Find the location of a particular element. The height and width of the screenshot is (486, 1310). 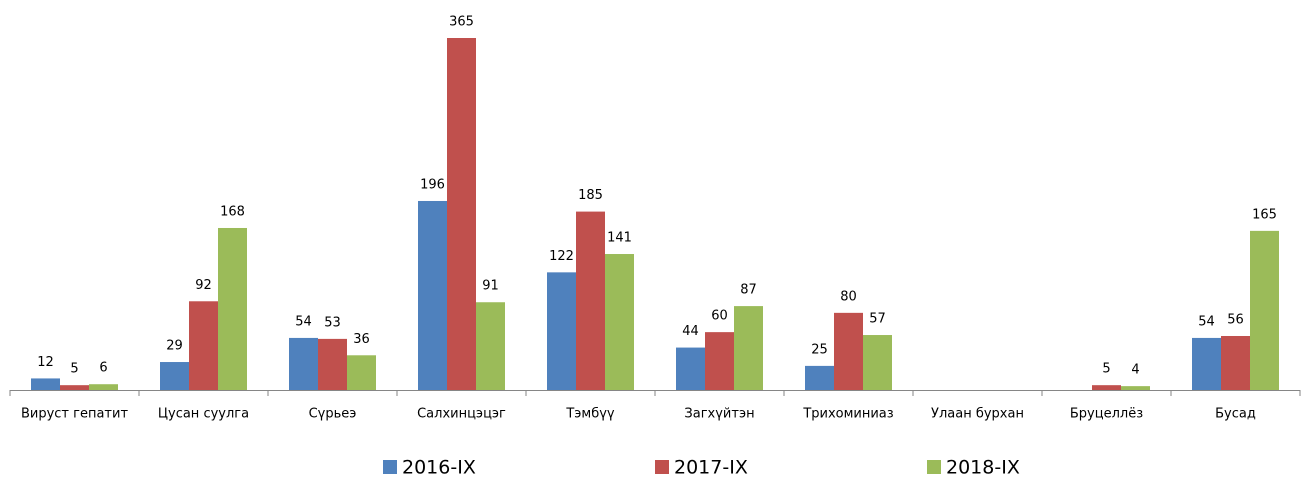

x-tick-label: Бруцеллёз is located at coordinates (1106, 414).